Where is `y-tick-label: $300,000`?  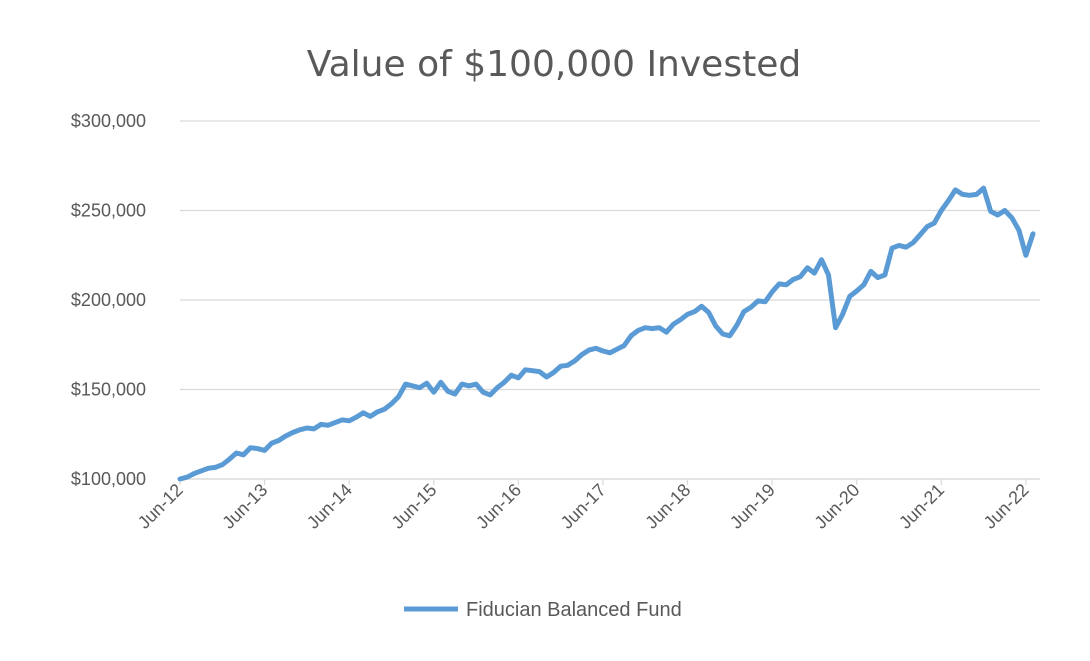
y-tick-label: $300,000 is located at coordinates (108, 121).